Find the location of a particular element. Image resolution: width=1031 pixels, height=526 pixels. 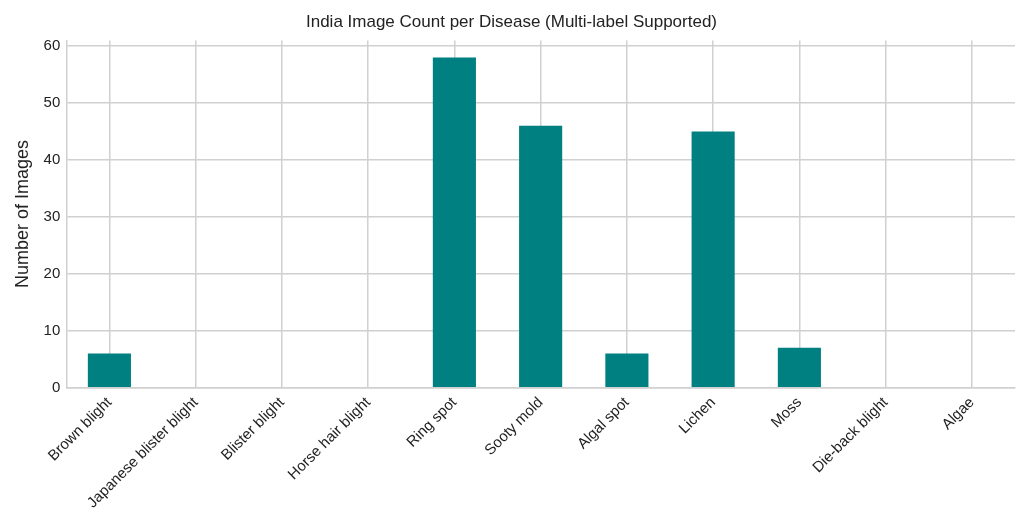

y-tick-label: 20 is located at coordinates (52, 272).